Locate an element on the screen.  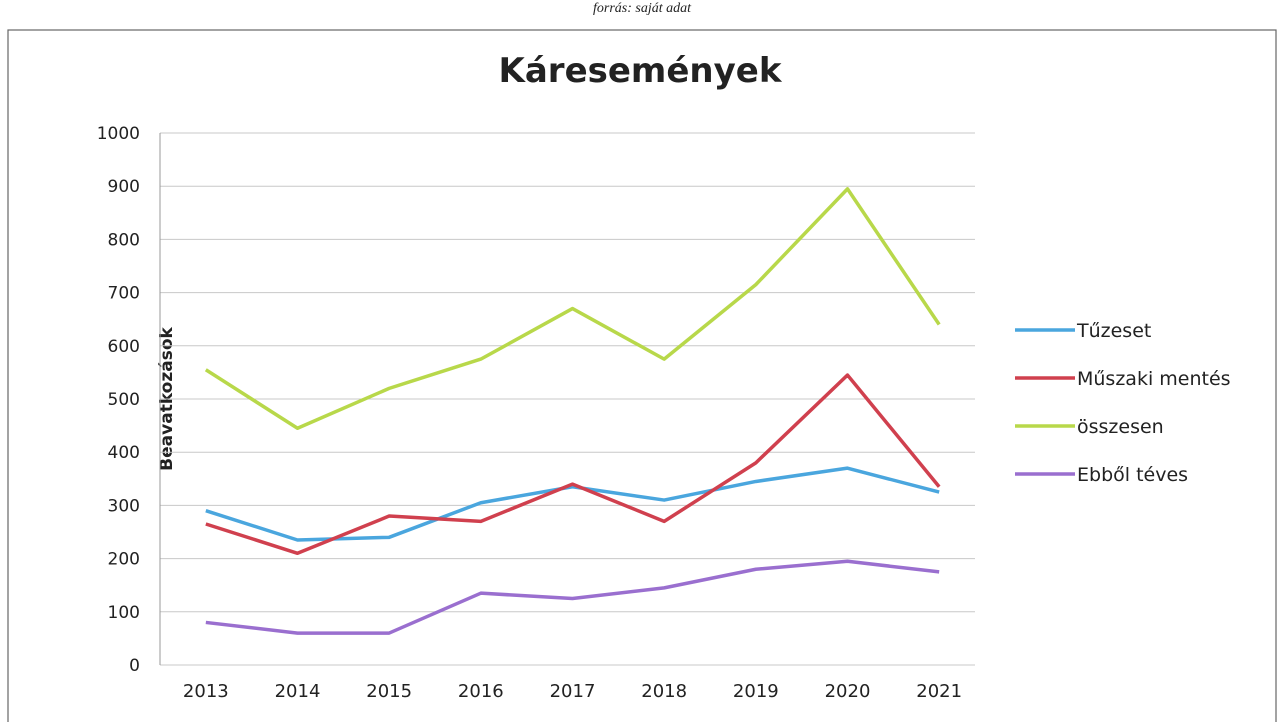
x-tick-label: 2013 is located at coordinates (206, 691).